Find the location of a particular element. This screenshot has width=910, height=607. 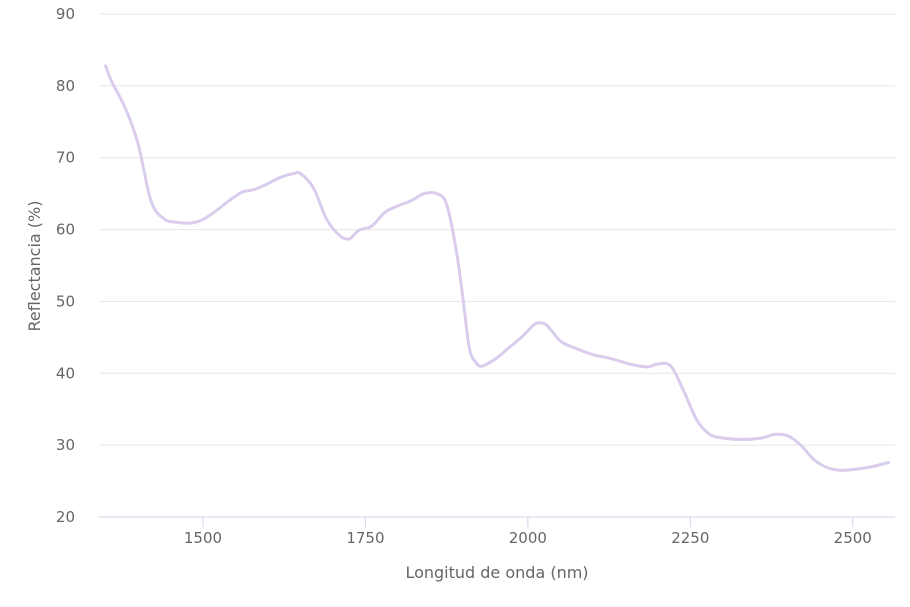

y-tick-label: 80 is located at coordinates (65, 86).